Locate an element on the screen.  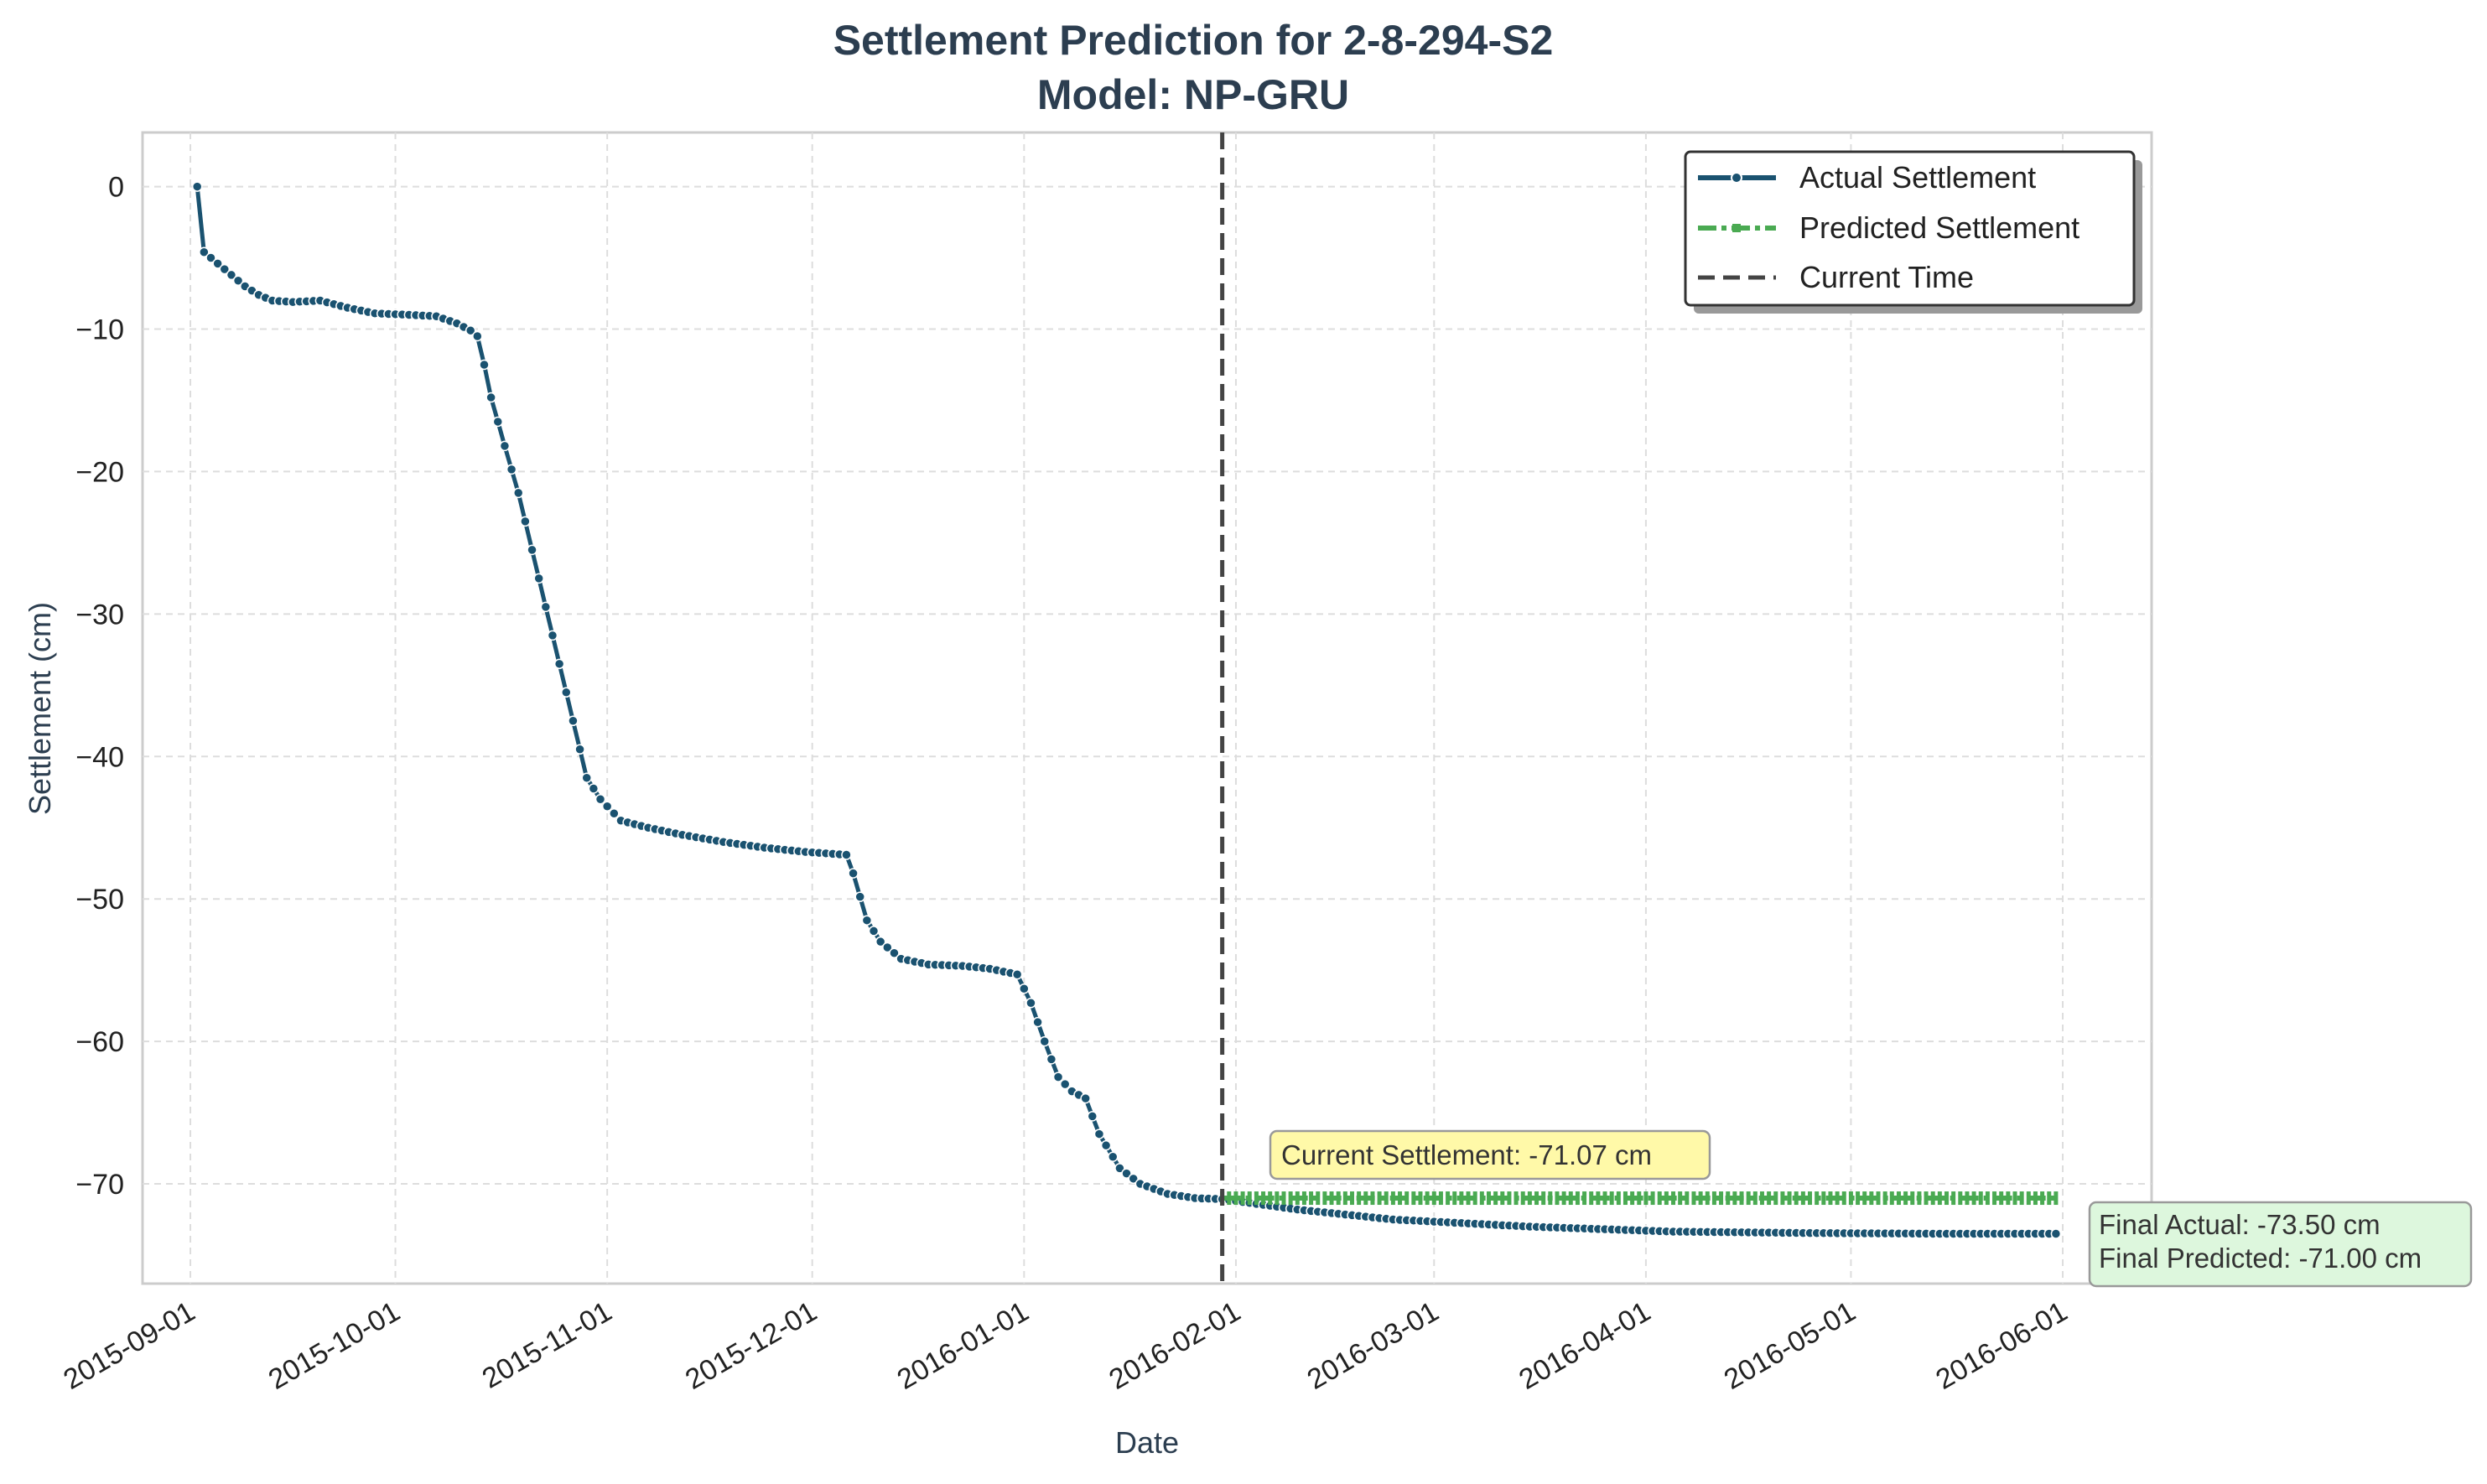
y-tick-label: −60 is located at coordinates (99, 1042).